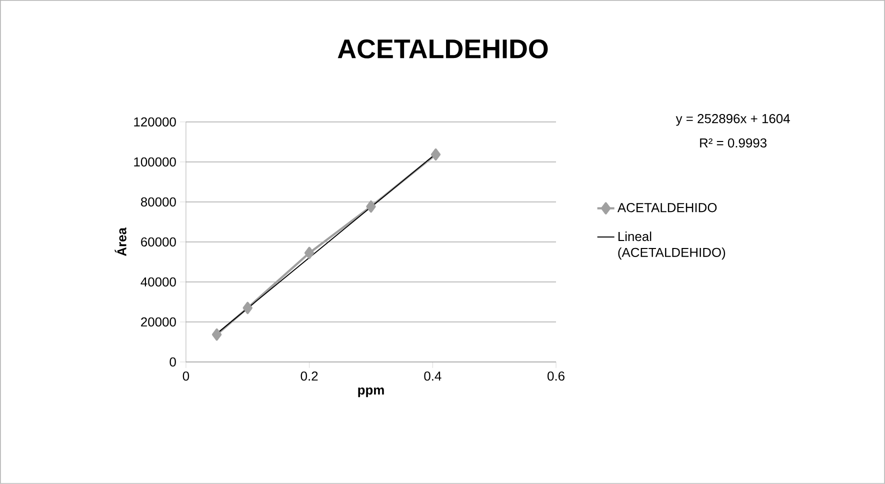 The height and width of the screenshot is (484, 885). What do you see at coordinates (667, 207) in the screenshot?
I see `legend-label: ACETALDEHIDO` at bounding box center [667, 207].